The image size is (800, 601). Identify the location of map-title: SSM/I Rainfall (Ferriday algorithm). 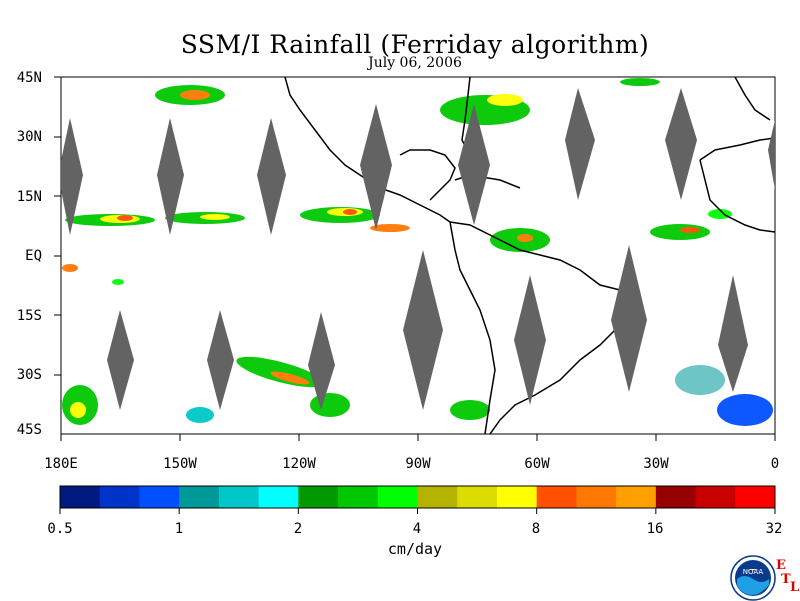
(415, 44).